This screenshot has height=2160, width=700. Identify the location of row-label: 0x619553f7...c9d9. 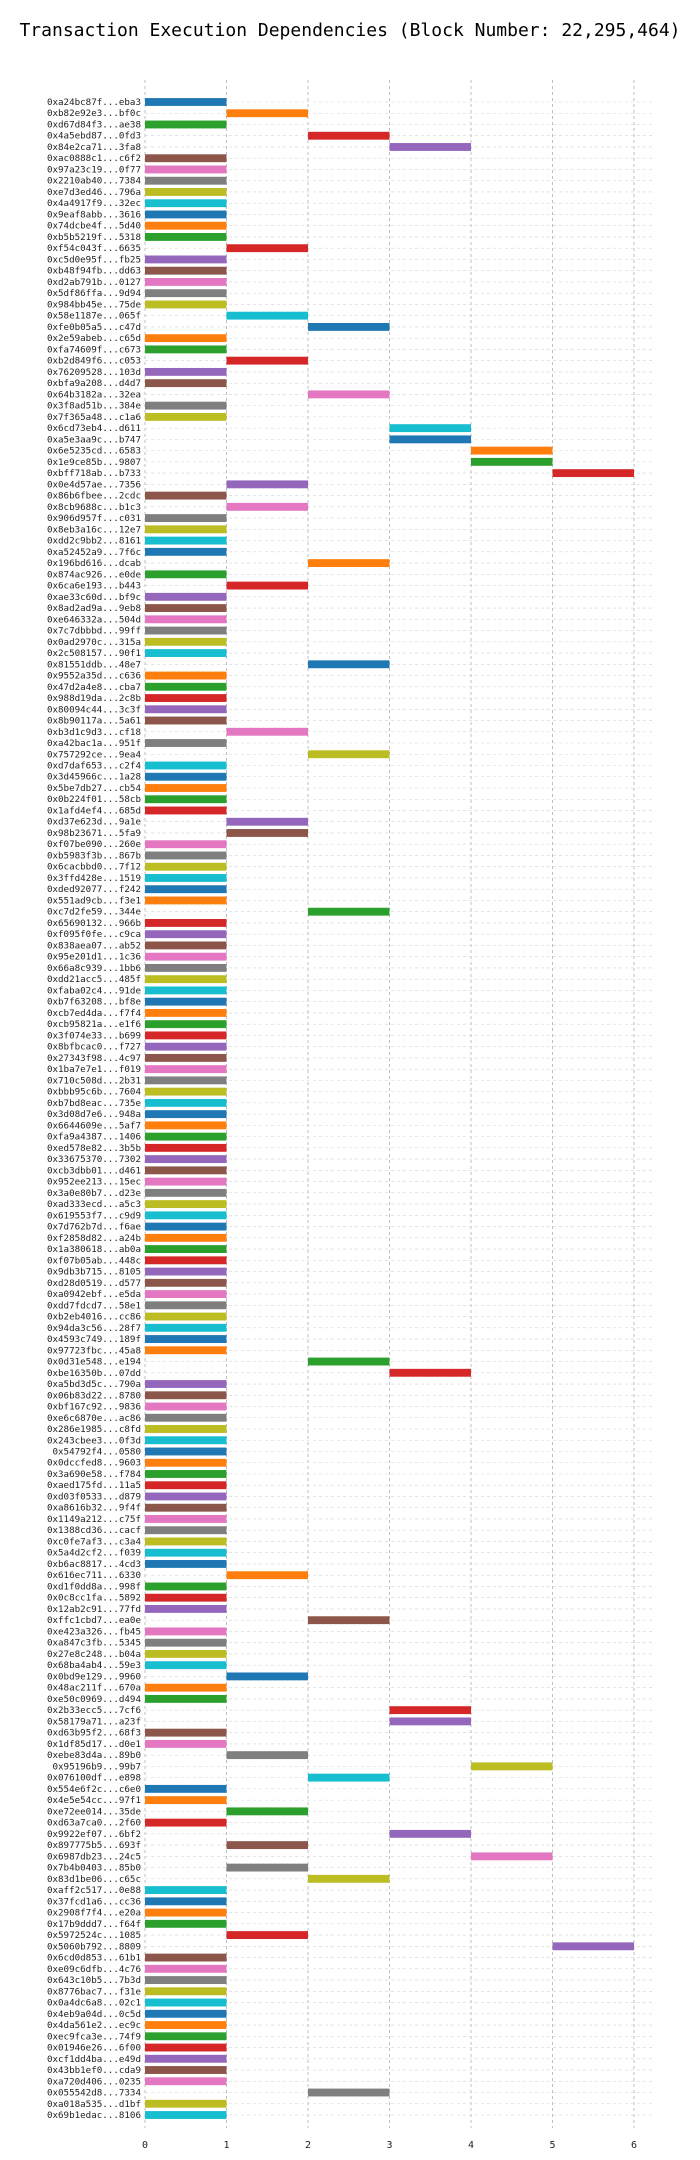
(94, 1215).